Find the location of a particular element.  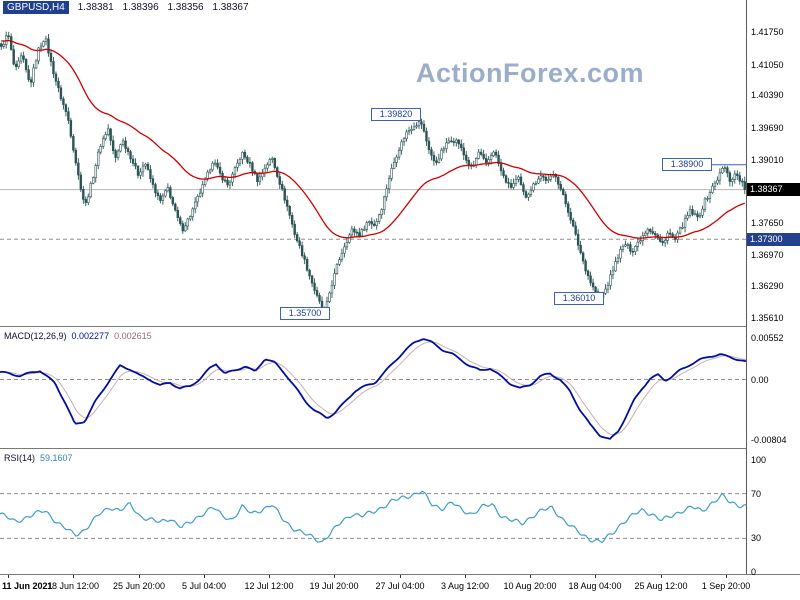

axis-tick-label: 70 is located at coordinates (756, 494).